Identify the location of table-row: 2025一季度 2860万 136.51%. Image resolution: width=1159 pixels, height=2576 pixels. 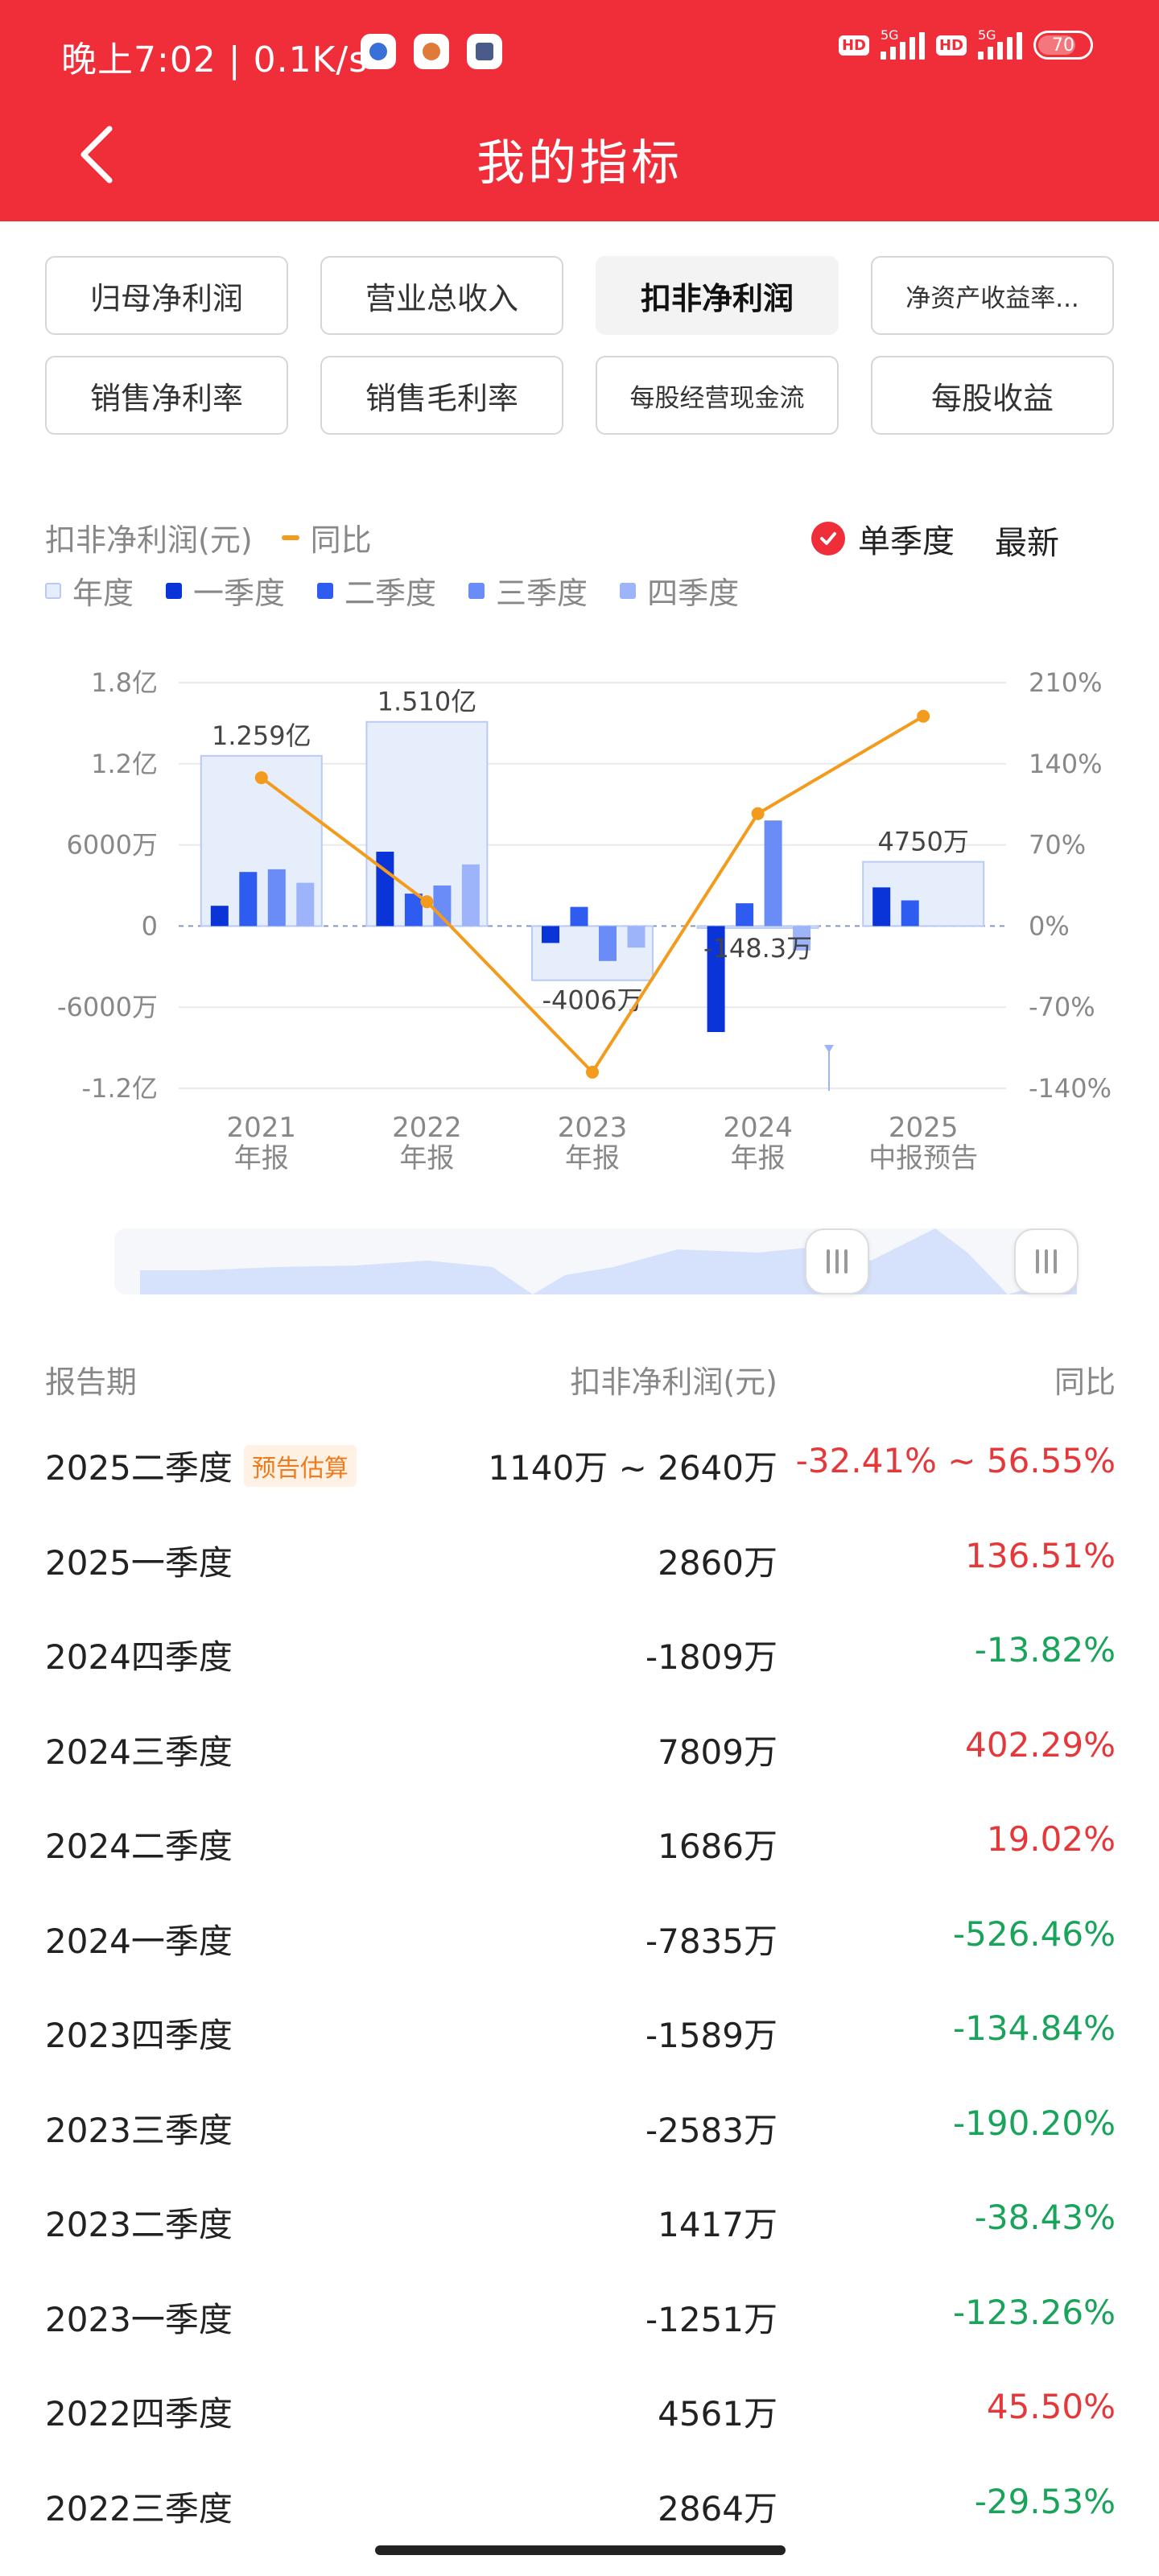
(580, 1583).